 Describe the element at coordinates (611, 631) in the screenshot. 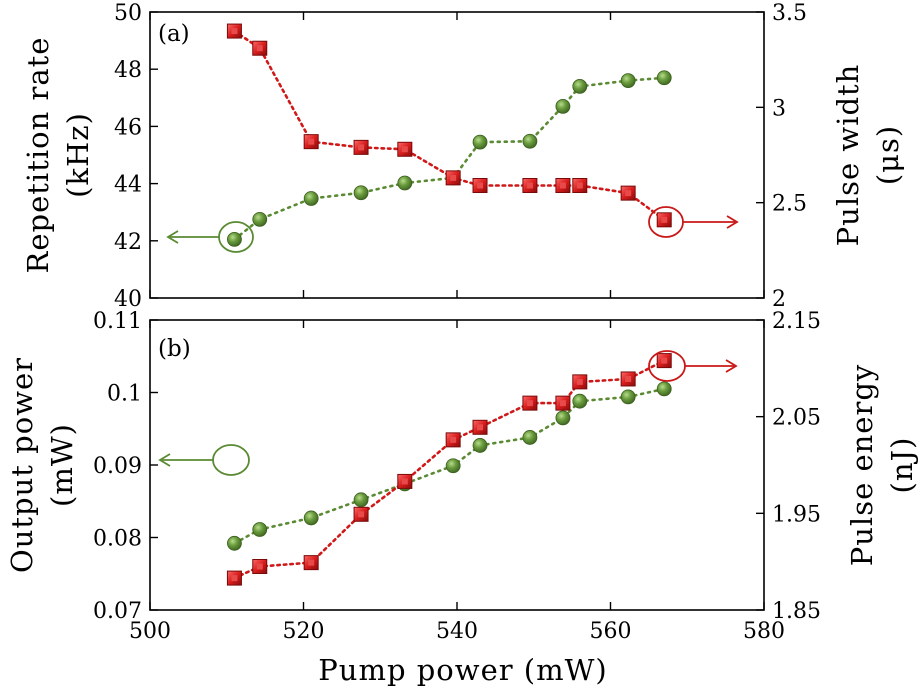

I see `x-tick-label: 560` at that location.